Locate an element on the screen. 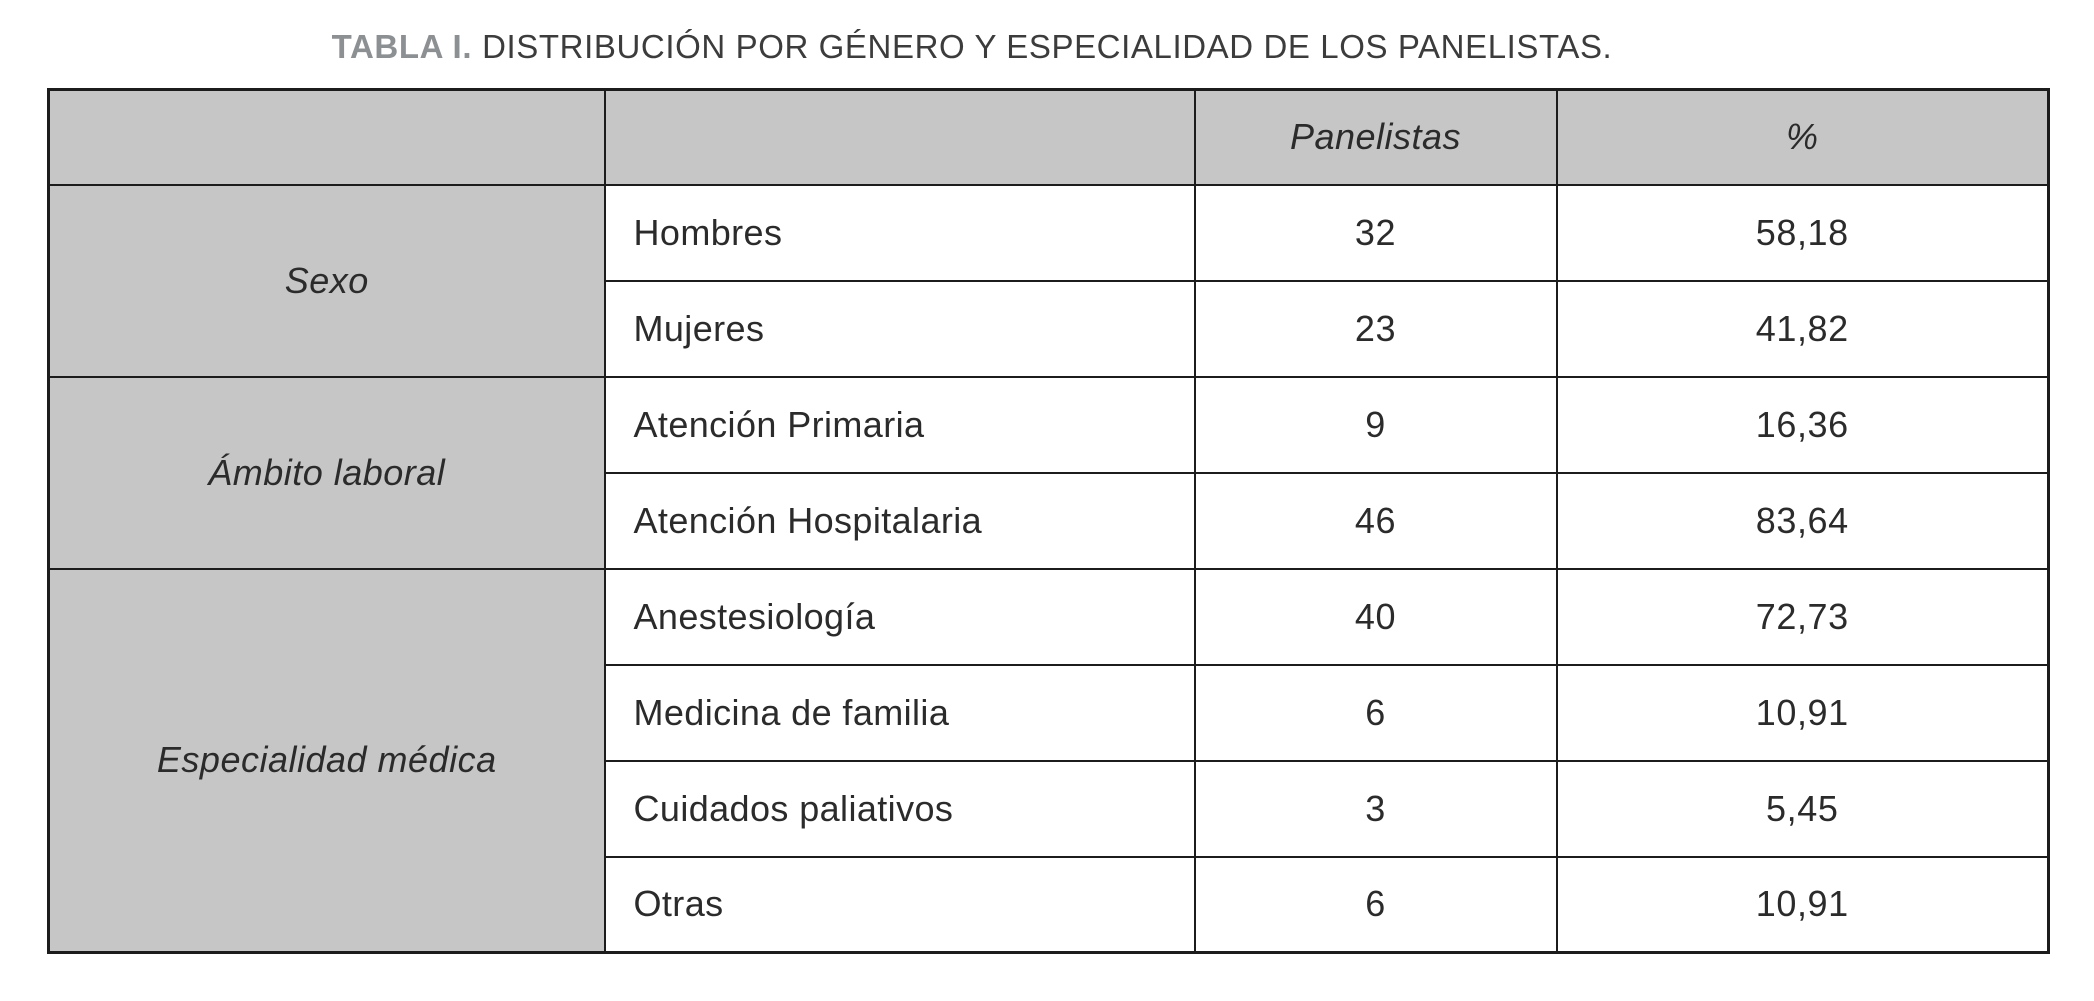 This screenshot has height=1001, width=2094. header-cell-percent: % is located at coordinates (1802, 137).